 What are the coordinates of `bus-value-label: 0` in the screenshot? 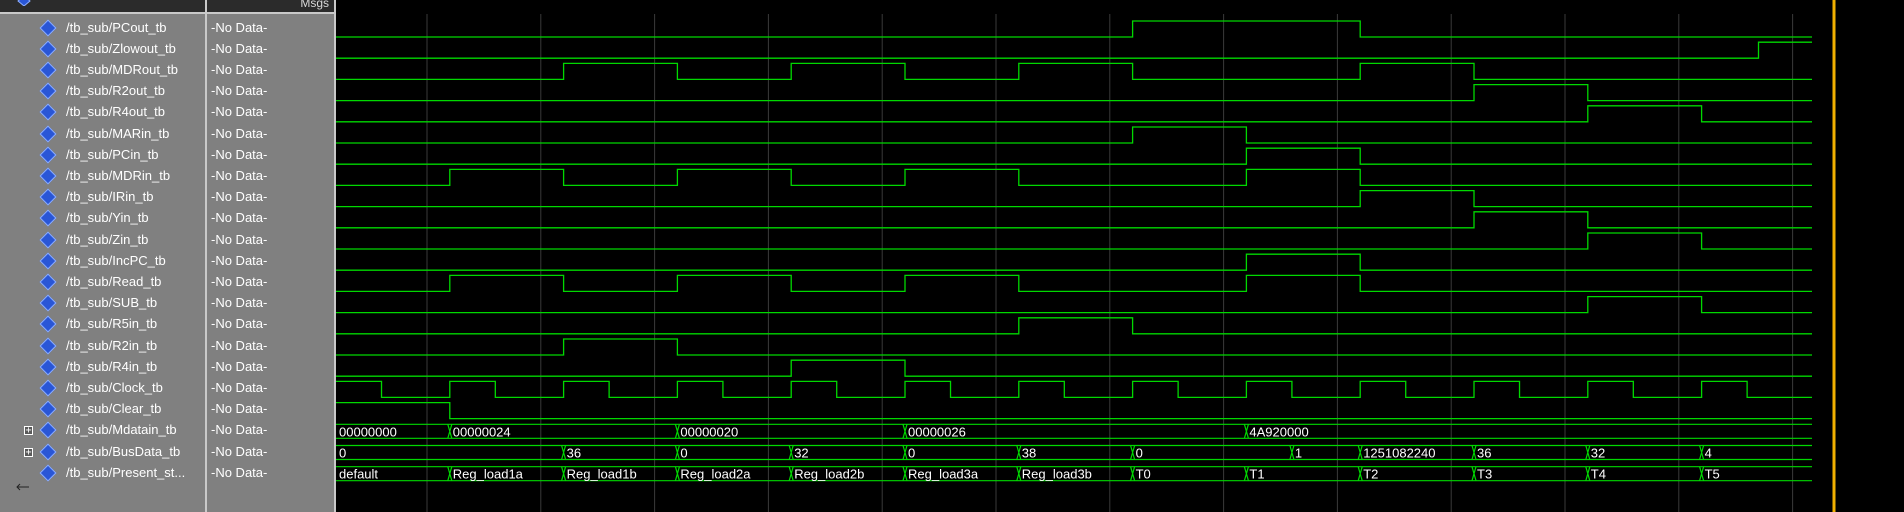 It's located at (683, 453).